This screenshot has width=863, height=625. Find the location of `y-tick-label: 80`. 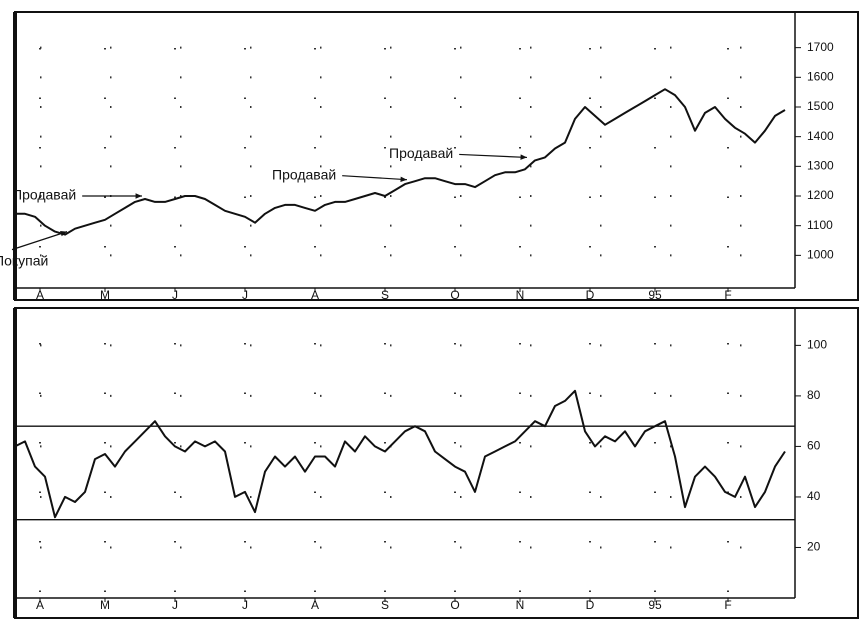

y-tick-label: 80 is located at coordinates (814, 395).